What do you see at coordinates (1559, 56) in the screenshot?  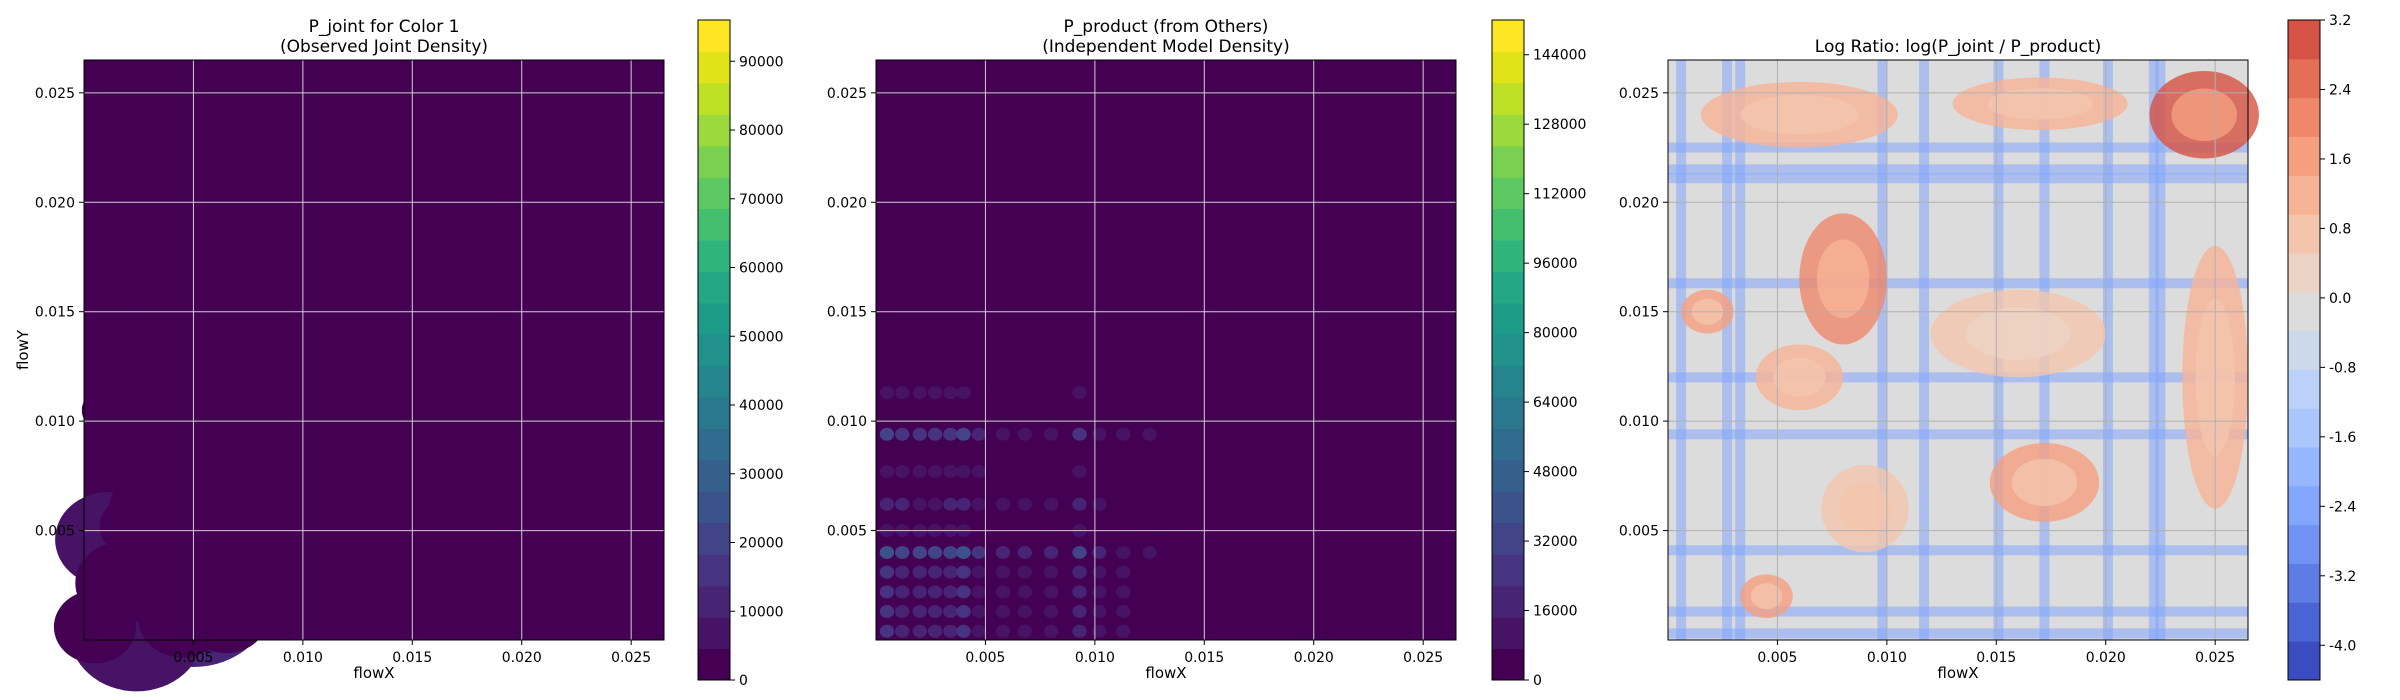 I see `colorbar-tick-label-9: 144000` at bounding box center [1559, 56].